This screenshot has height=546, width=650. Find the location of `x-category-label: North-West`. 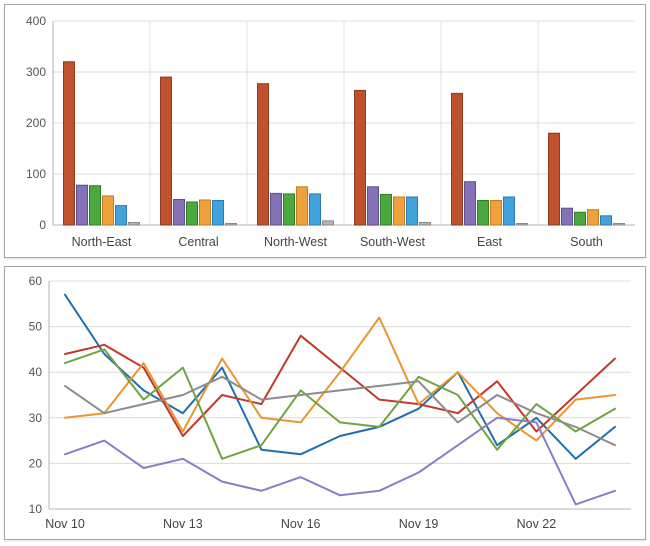

x-category-label: North-West is located at coordinates (296, 242).